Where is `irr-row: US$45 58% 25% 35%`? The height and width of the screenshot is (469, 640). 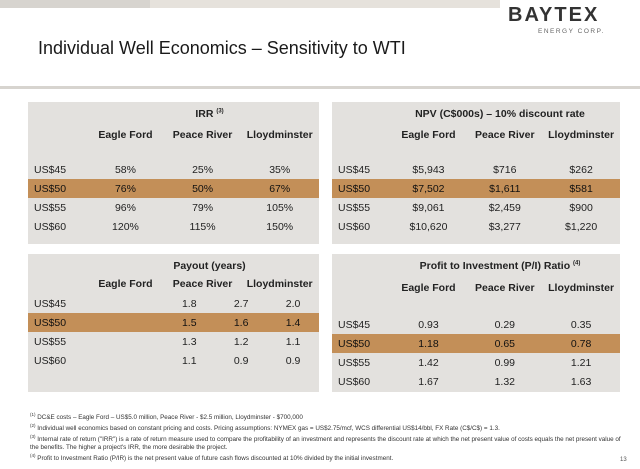
irr-row: US$45 58% 25% 35% is located at coordinates (173, 169).